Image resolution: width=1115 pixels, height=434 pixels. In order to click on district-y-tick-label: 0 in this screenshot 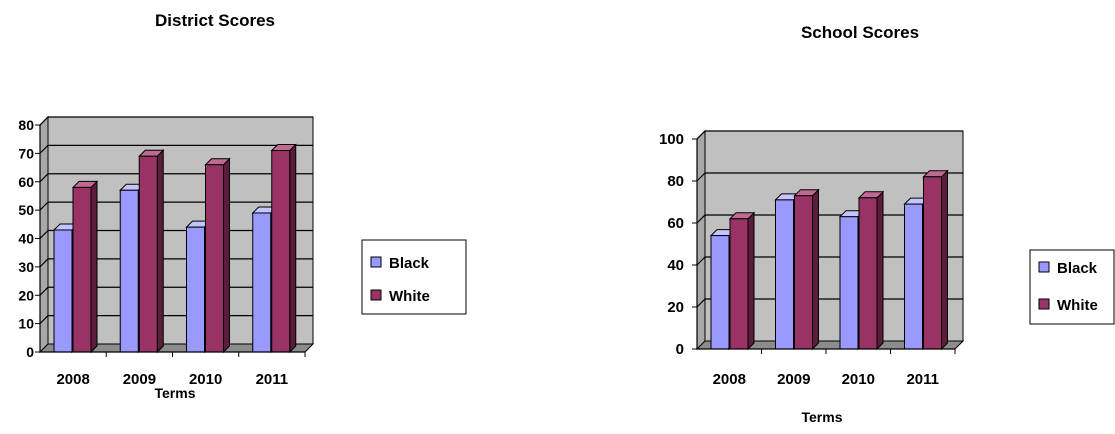, I will do `click(30, 352)`.